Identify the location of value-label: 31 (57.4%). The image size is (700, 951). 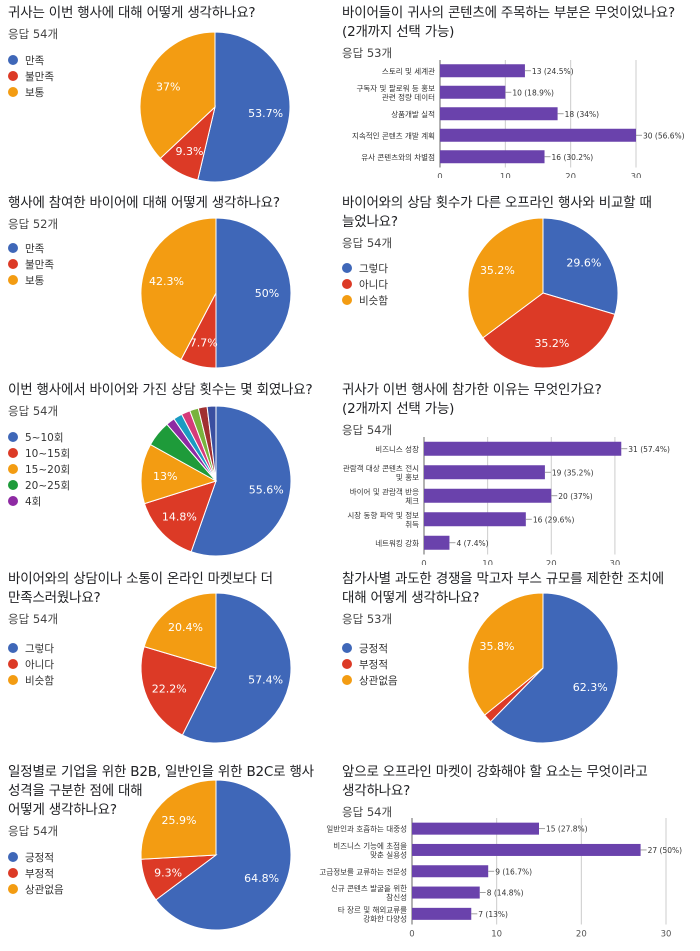
(649, 449).